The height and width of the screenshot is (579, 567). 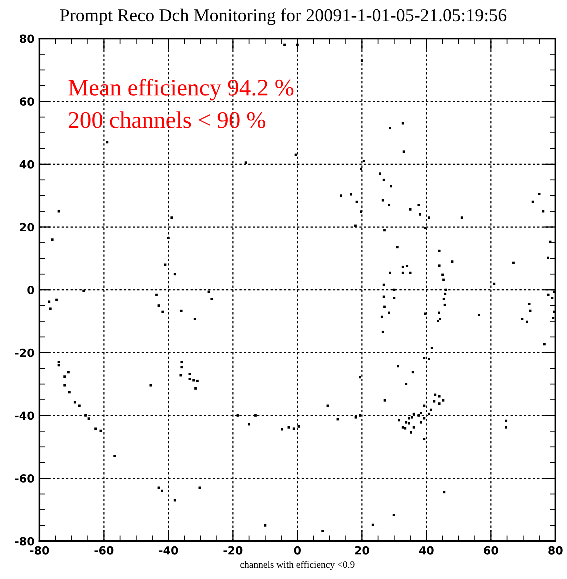 What do you see at coordinates (27, 39) in the screenshot?
I see `y-tick-label: 80` at bounding box center [27, 39].